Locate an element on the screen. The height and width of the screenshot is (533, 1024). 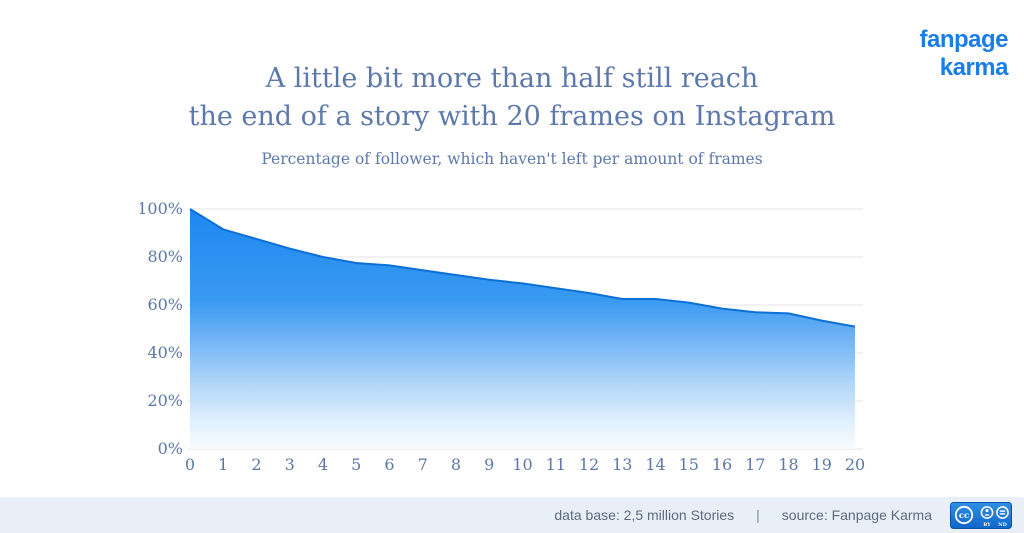
x-tick-label: 17 is located at coordinates (755, 464).